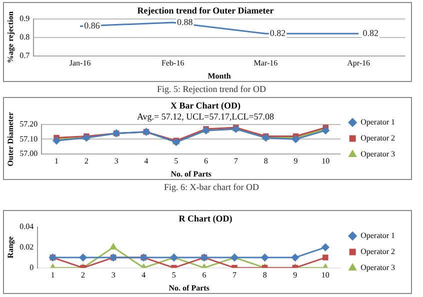 The image size is (423, 297). Describe the element at coordinates (25, 55) in the screenshot. I see `y-tick-label: 0.7` at that location.